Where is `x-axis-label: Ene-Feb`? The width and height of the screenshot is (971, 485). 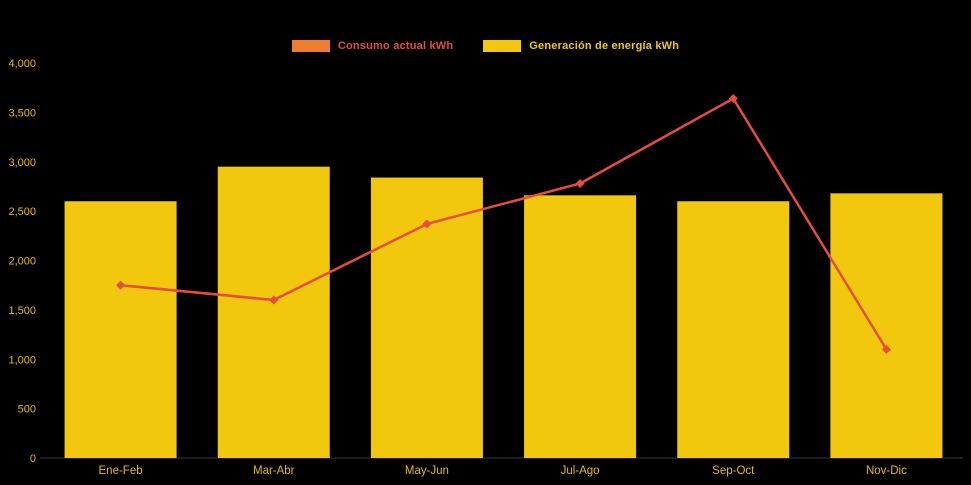 x-axis-label: Ene-Feb is located at coordinates (121, 471).